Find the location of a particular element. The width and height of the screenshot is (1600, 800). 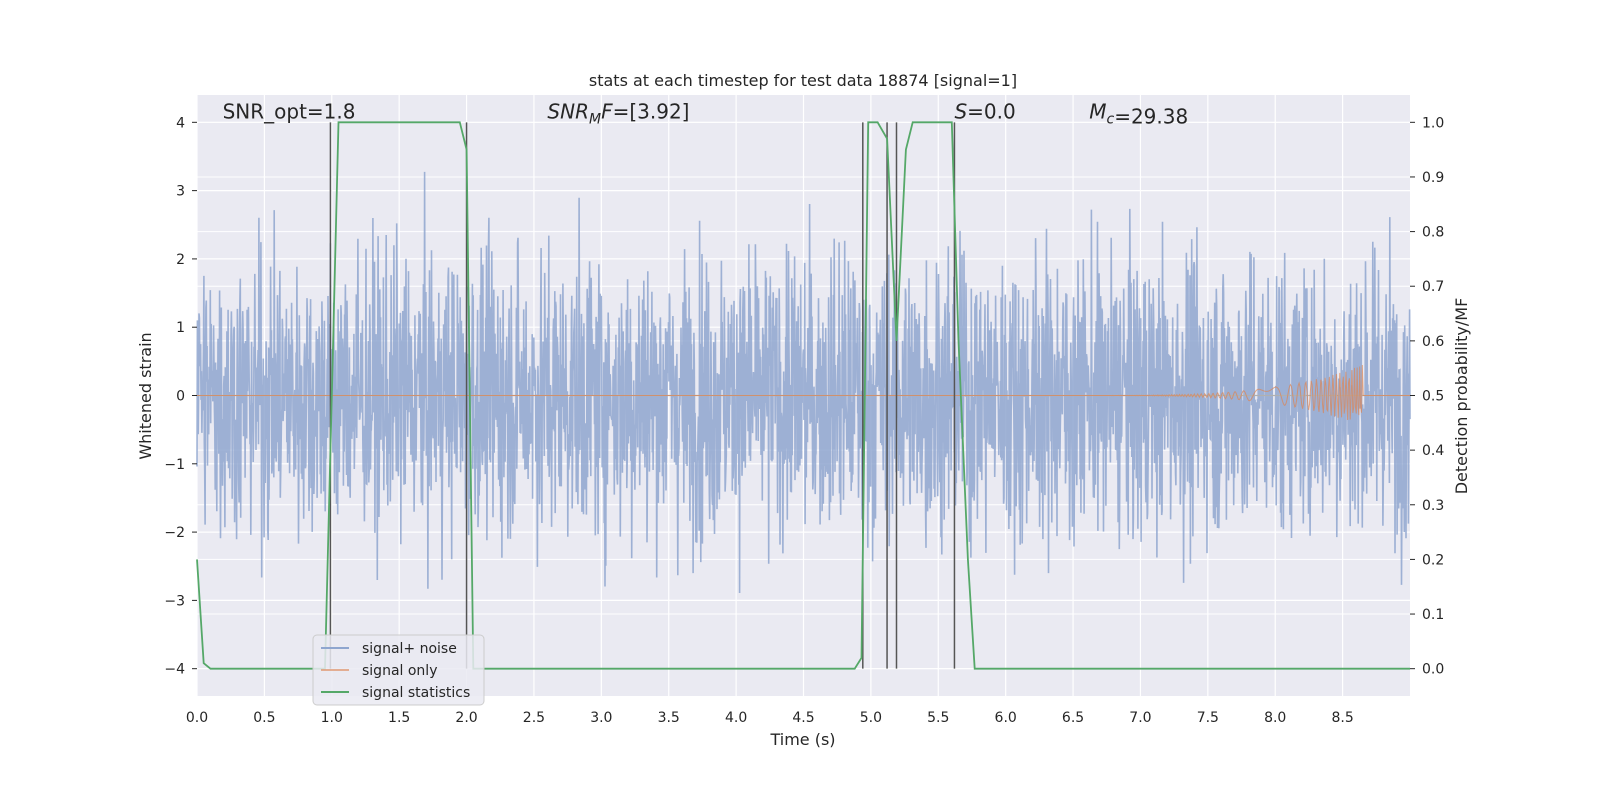

legend-label-signal-plus-noise: signal+ noise is located at coordinates (409, 649).